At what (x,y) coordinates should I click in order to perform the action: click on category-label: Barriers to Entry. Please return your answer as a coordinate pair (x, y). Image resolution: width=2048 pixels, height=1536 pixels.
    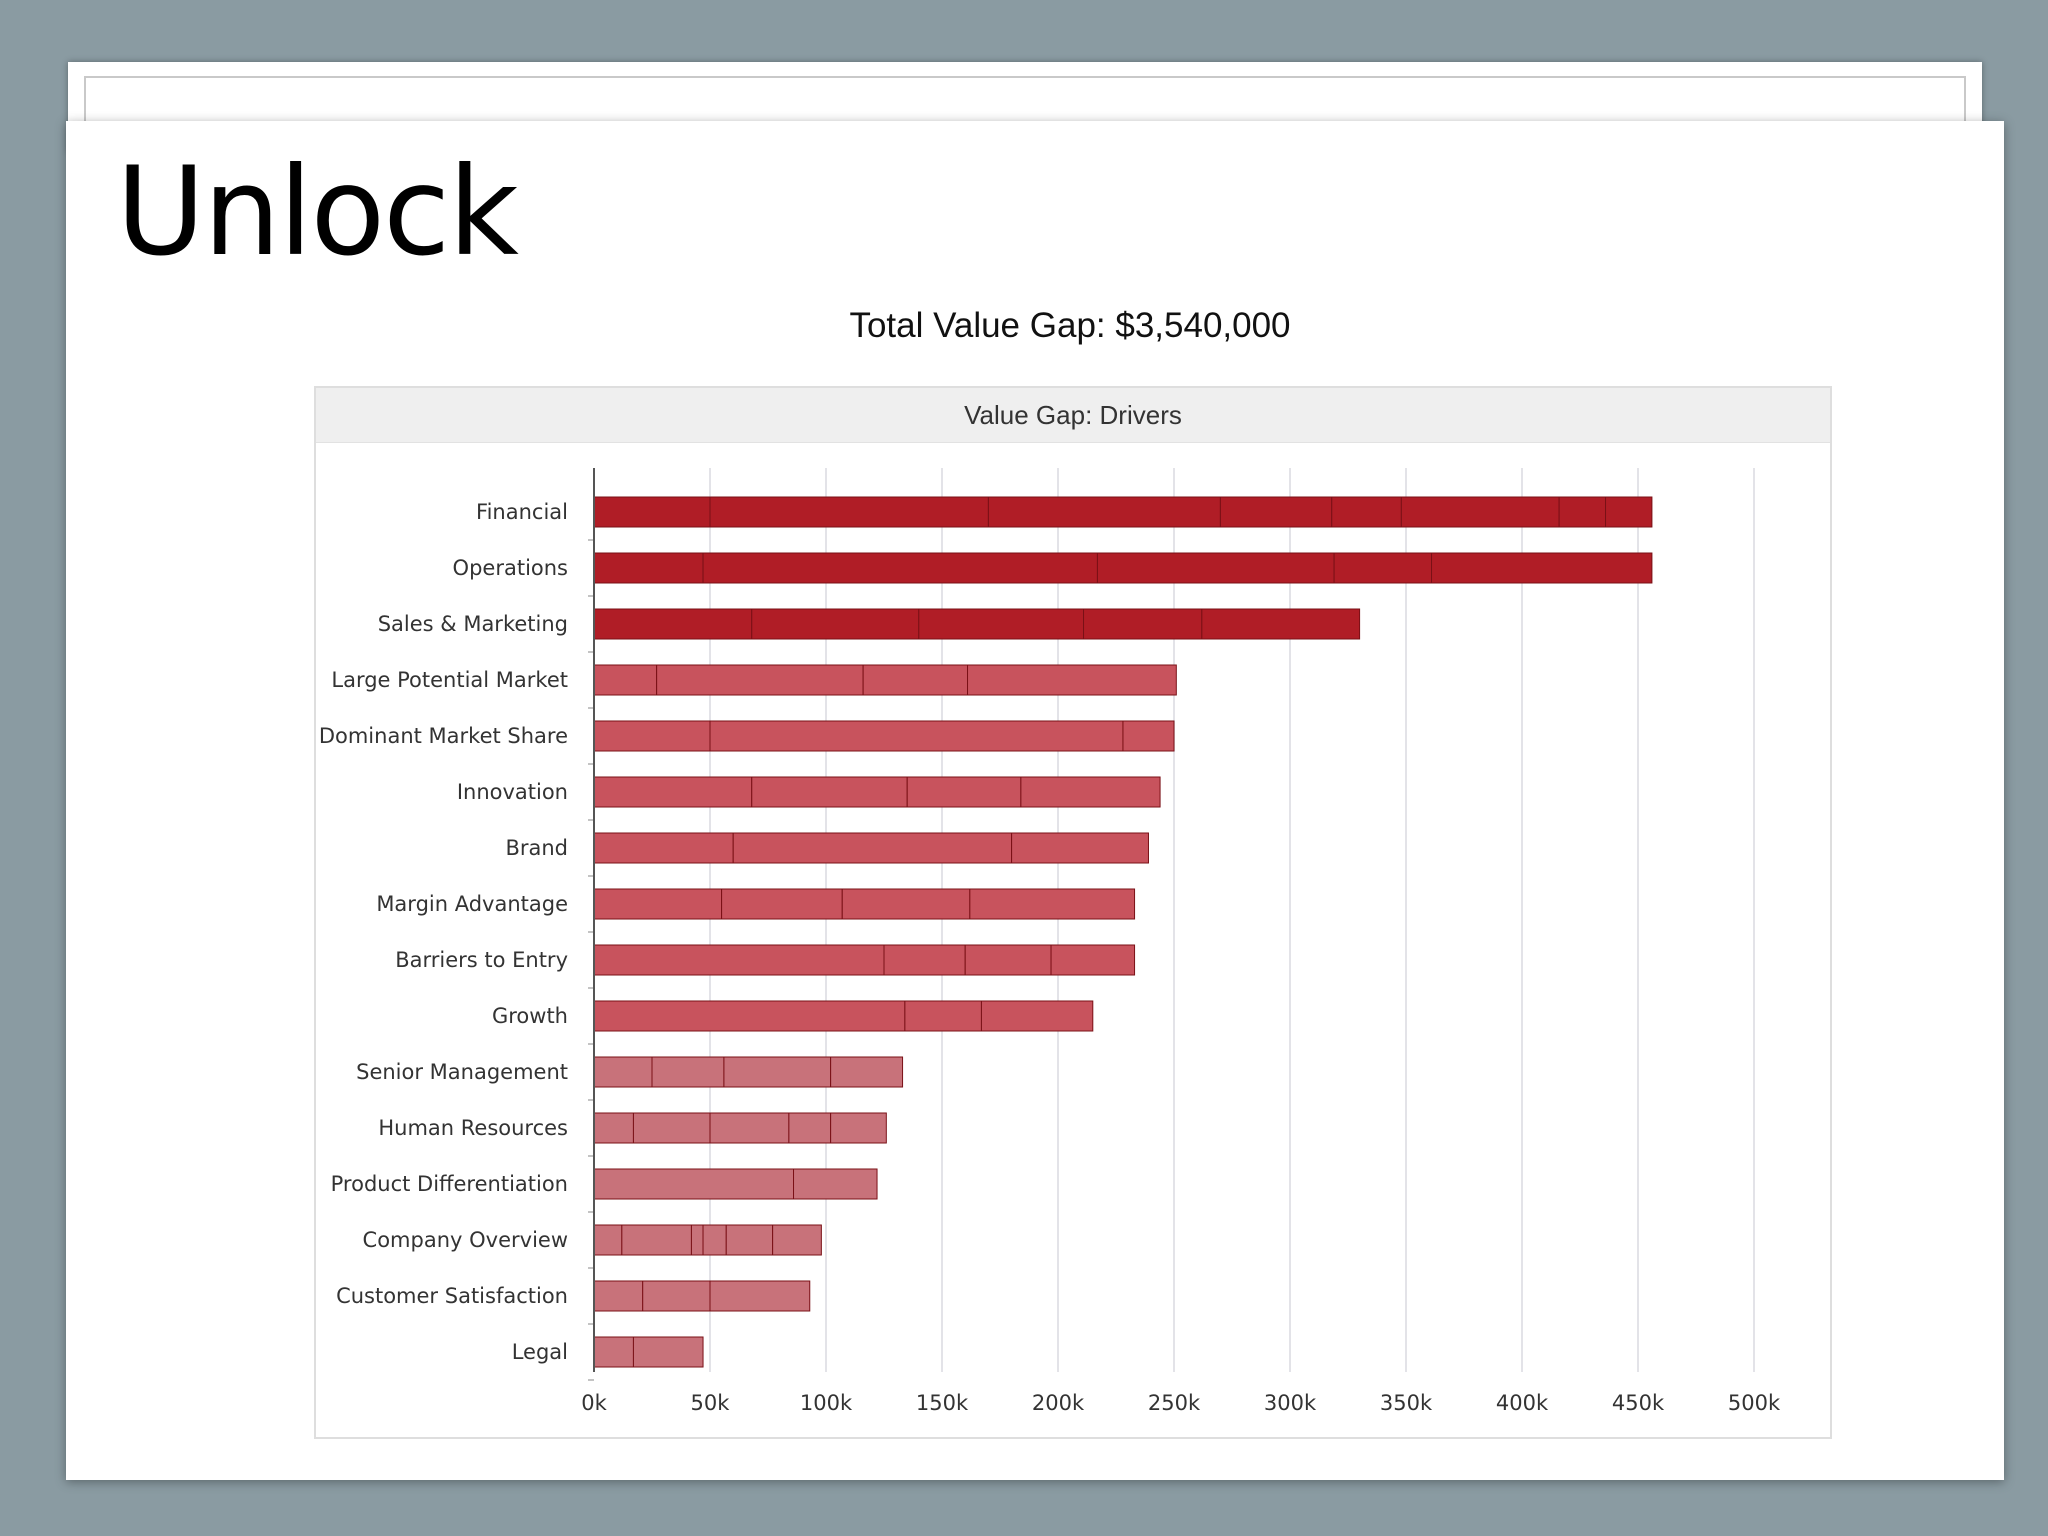
    Looking at the image, I should click on (481, 960).